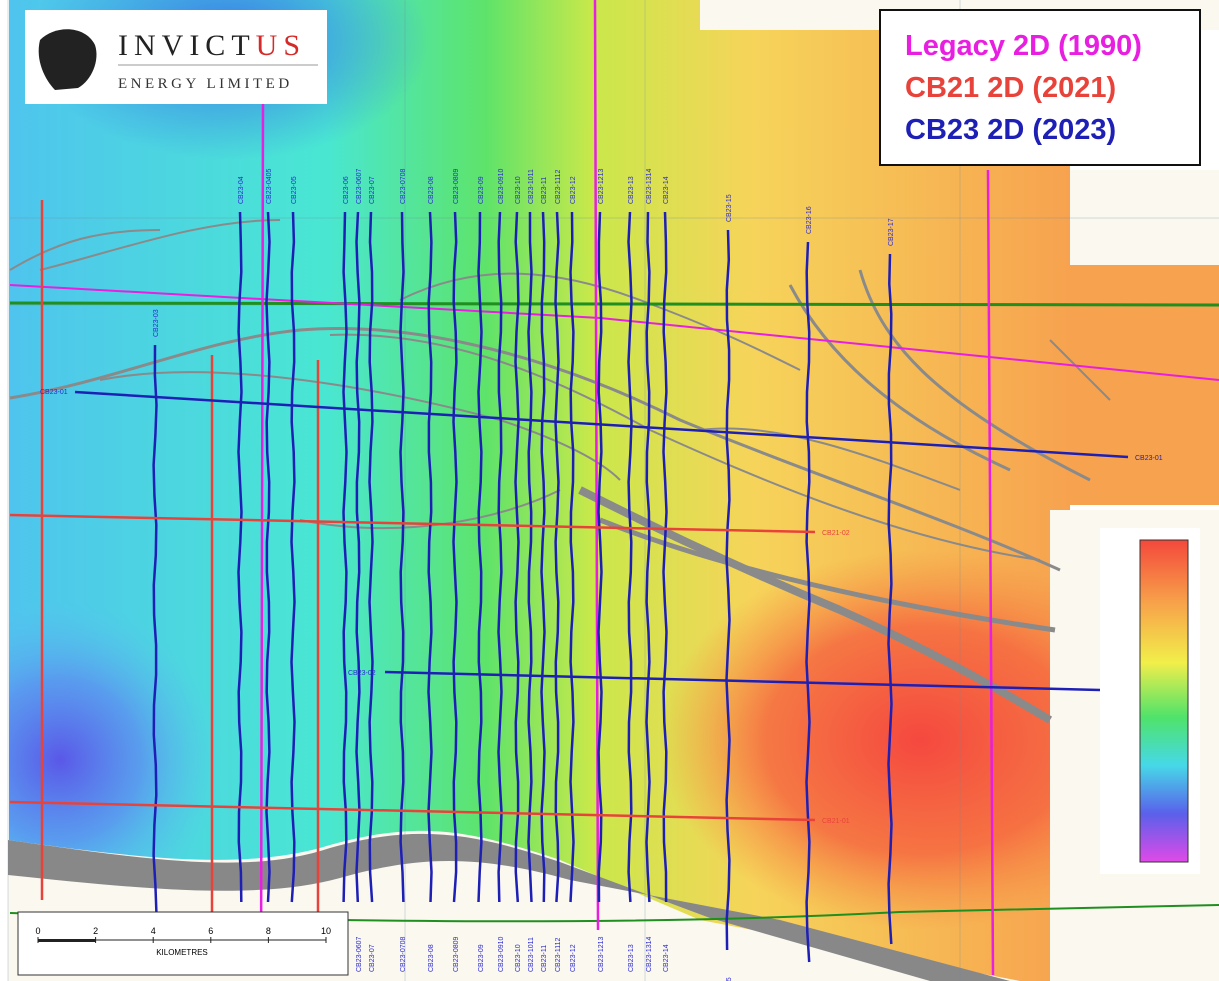 The height and width of the screenshot is (981, 1219). What do you see at coordinates (156, 323) in the screenshot?
I see `line-label: CB23-03` at bounding box center [156, 323].